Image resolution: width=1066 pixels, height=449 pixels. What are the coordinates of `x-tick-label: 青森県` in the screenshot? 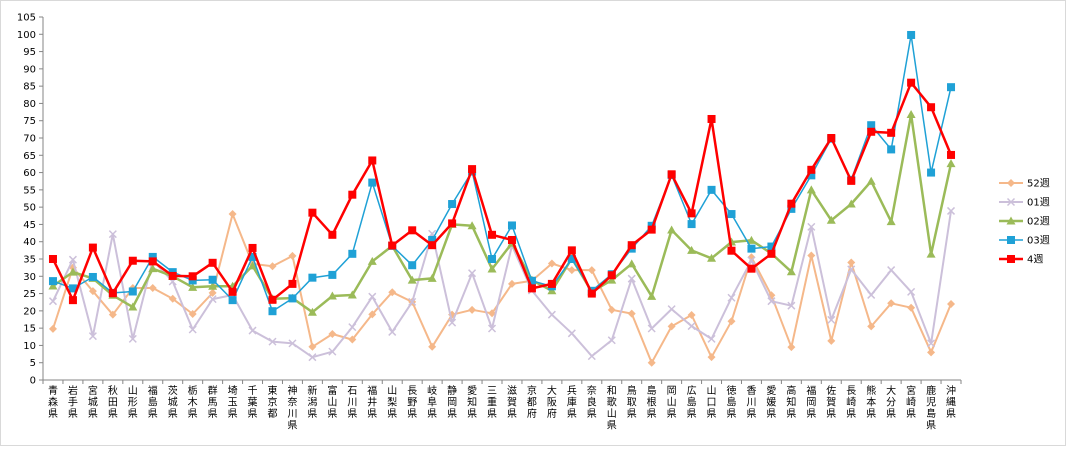 It's located at (53, 402).